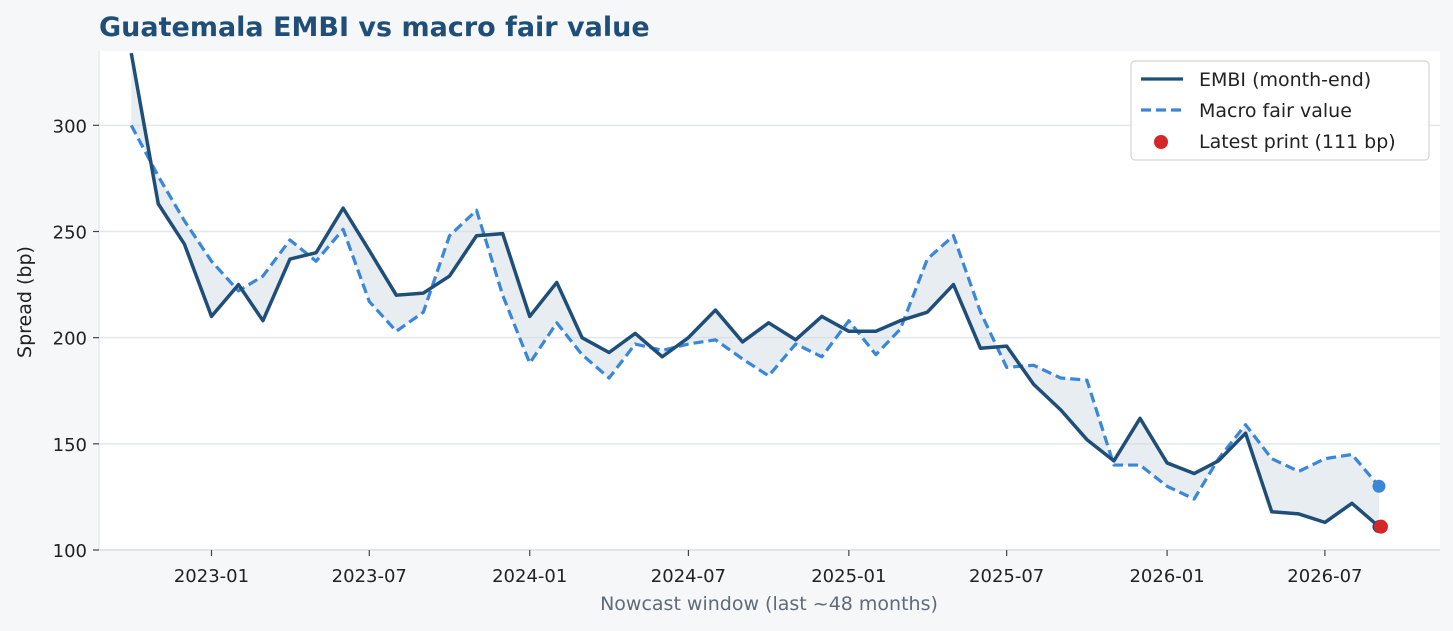 The image size is (1453, 631). What do you see at coordinates (25, 302) in the screenshot?
I see `y-axis-label: Spread (bp)` at bounding box center [25, 302].